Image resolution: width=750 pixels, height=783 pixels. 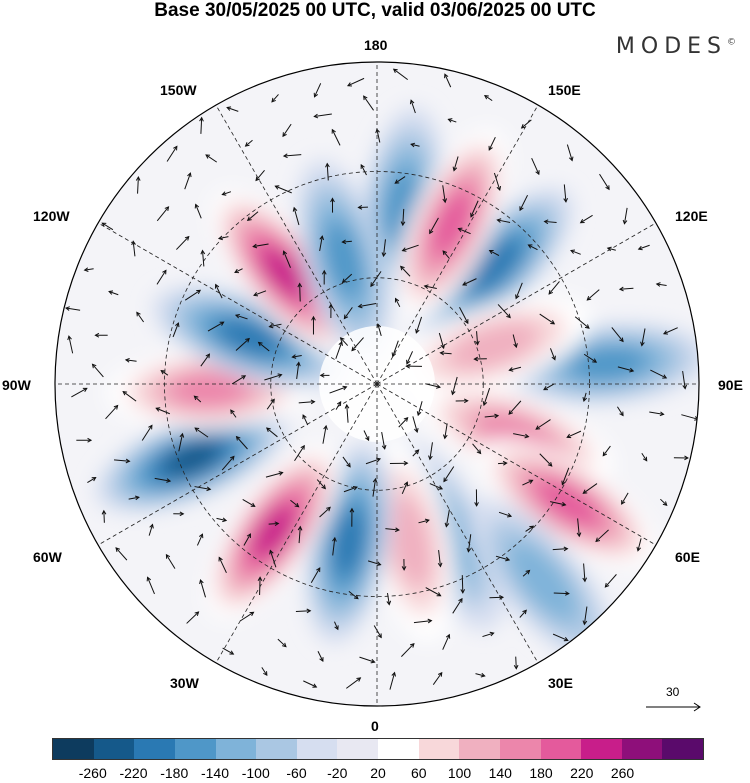 What do you see at coordinates (687, 557) in the screenshot?
I see `lon-label-60e: 60E` at bounding box center [687, 557].